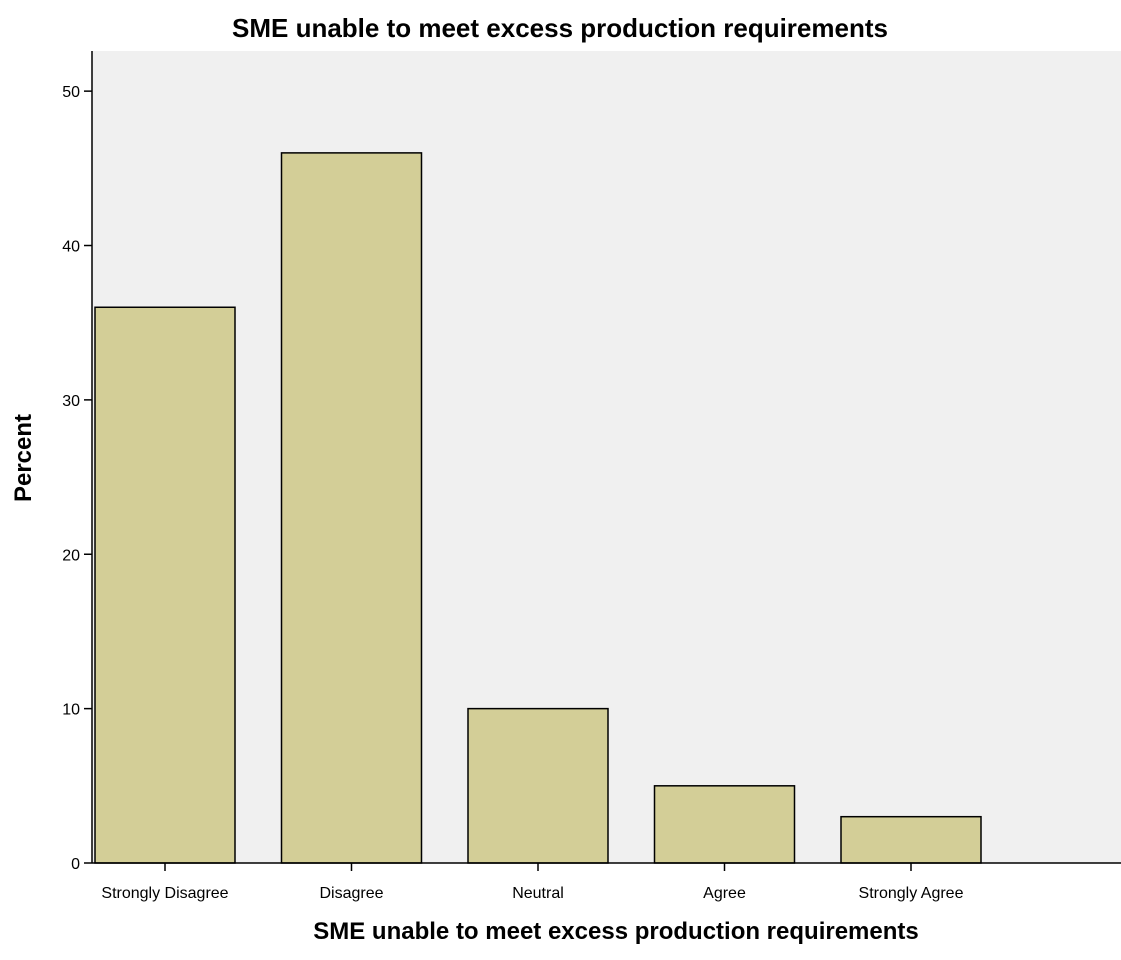 The height and width of the screenshot is (960, 1121). Describe the element at coordinates (77, 478) in the screenshot. I see `y-axis-ticks: 0 10 20 30 40 50` at that location.